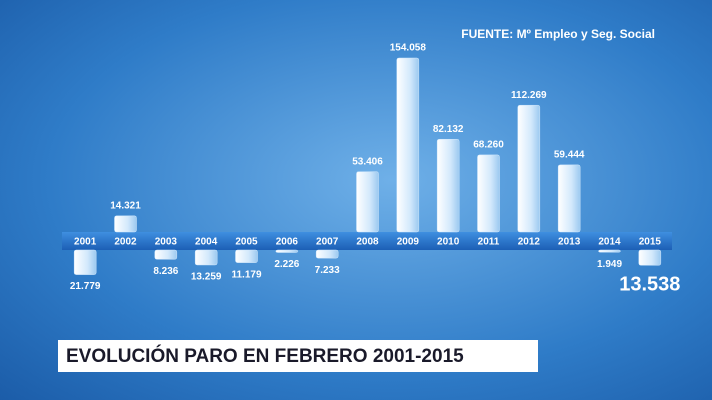 This screenshot has width=712, height=400. I want to click on value-label: 59.444, so click(569, 155).